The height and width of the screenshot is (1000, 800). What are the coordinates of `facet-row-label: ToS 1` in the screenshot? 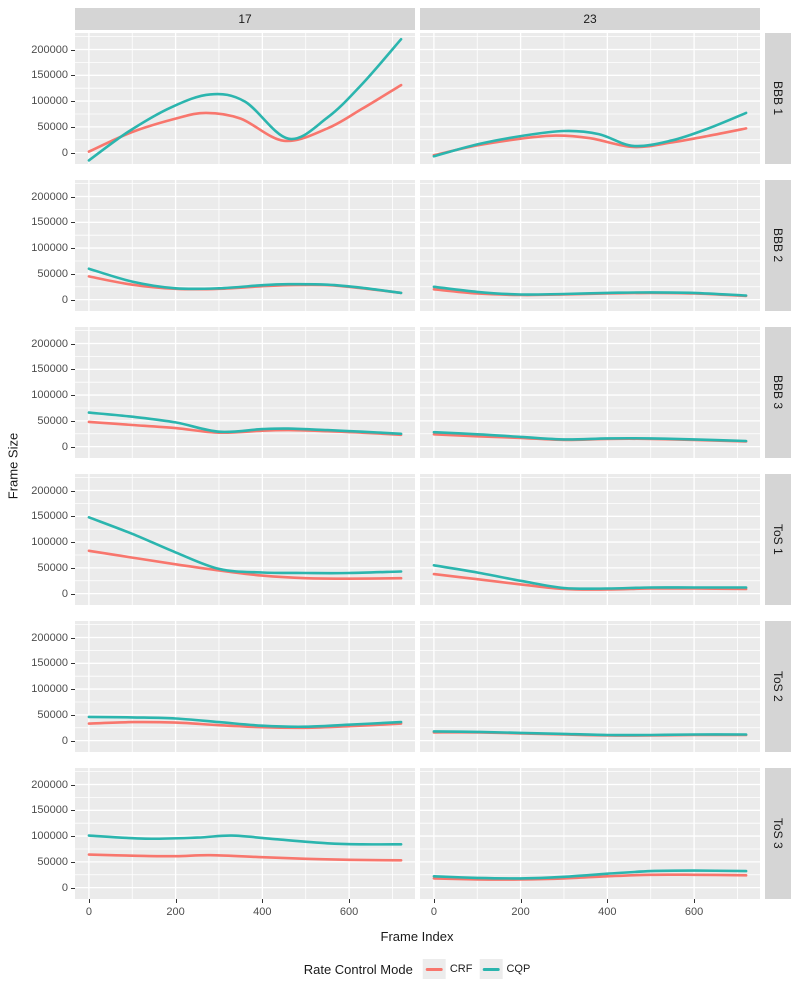 It's located at (778, 539).